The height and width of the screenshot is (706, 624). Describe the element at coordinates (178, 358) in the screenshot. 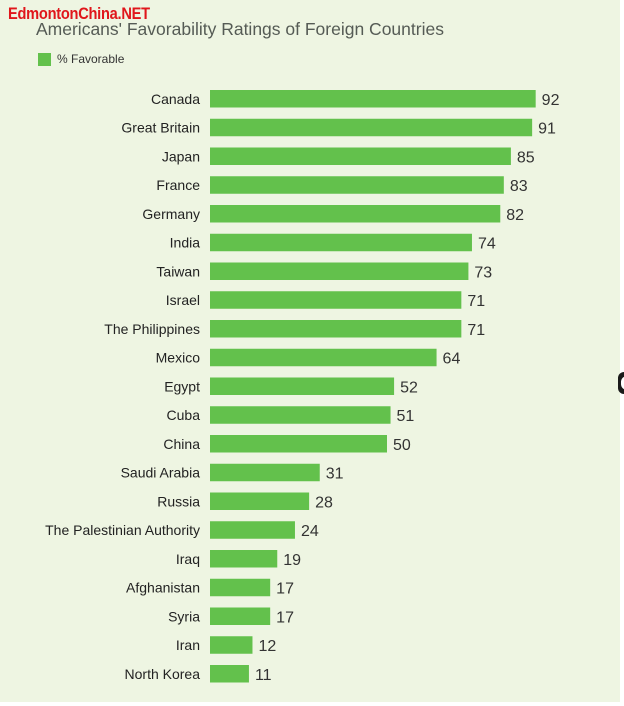

I see `category-label: Mexico` at that location.